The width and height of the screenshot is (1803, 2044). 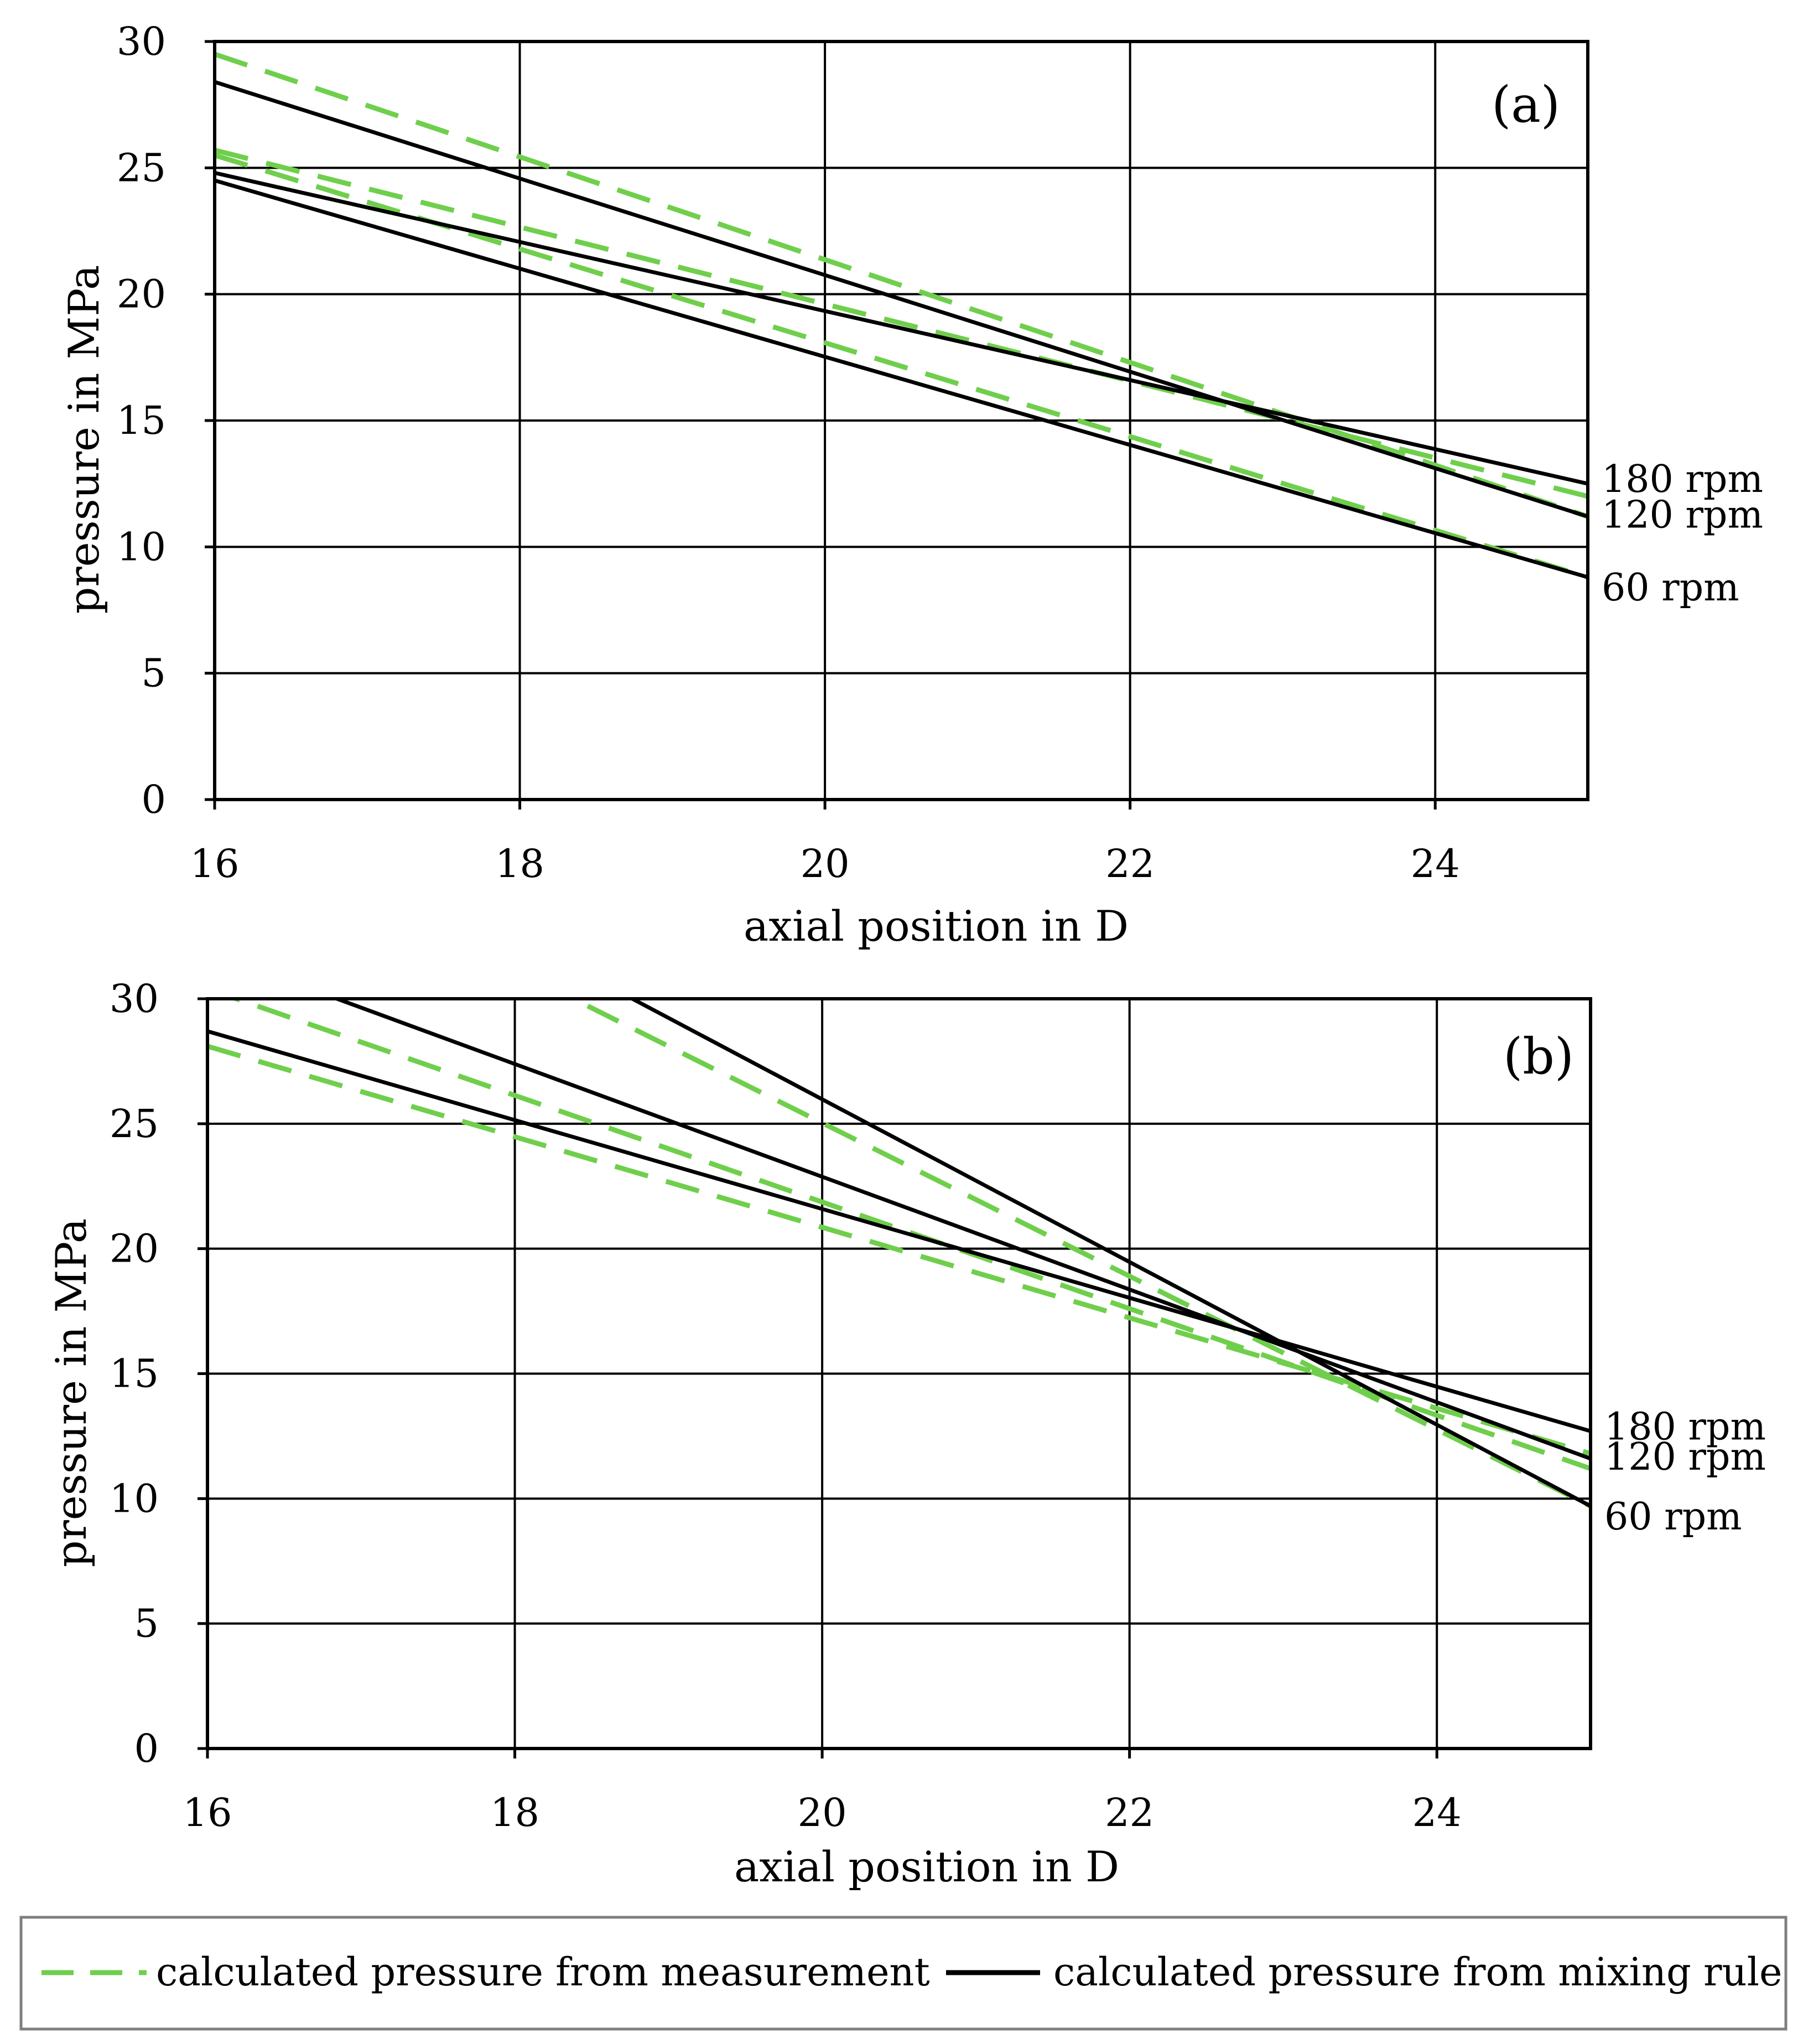 I want to click on panel-a-x-tick-label: 16, so click(x=215, y=863).